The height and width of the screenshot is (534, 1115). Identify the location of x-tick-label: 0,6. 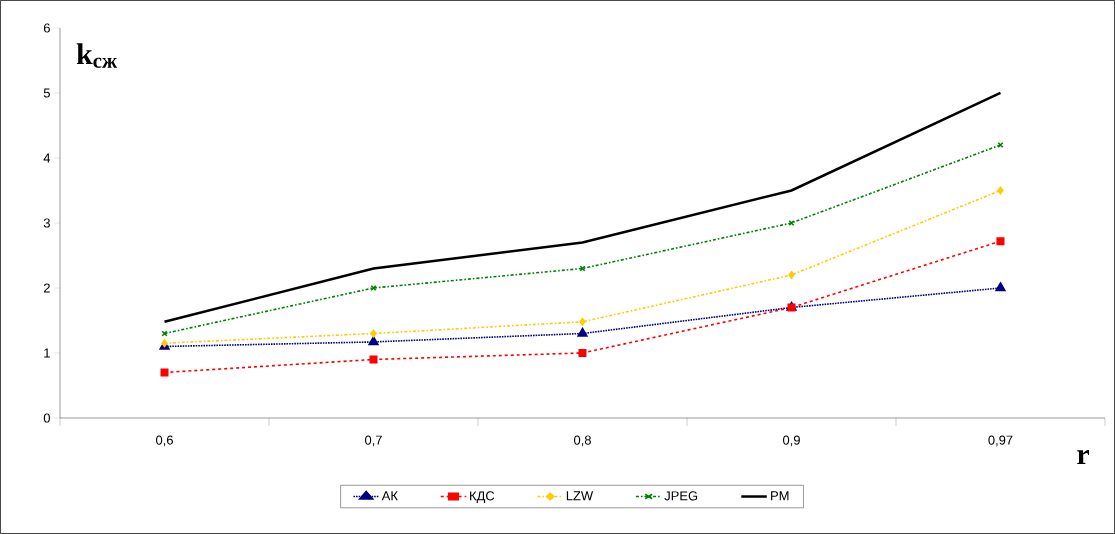
(164, 441).